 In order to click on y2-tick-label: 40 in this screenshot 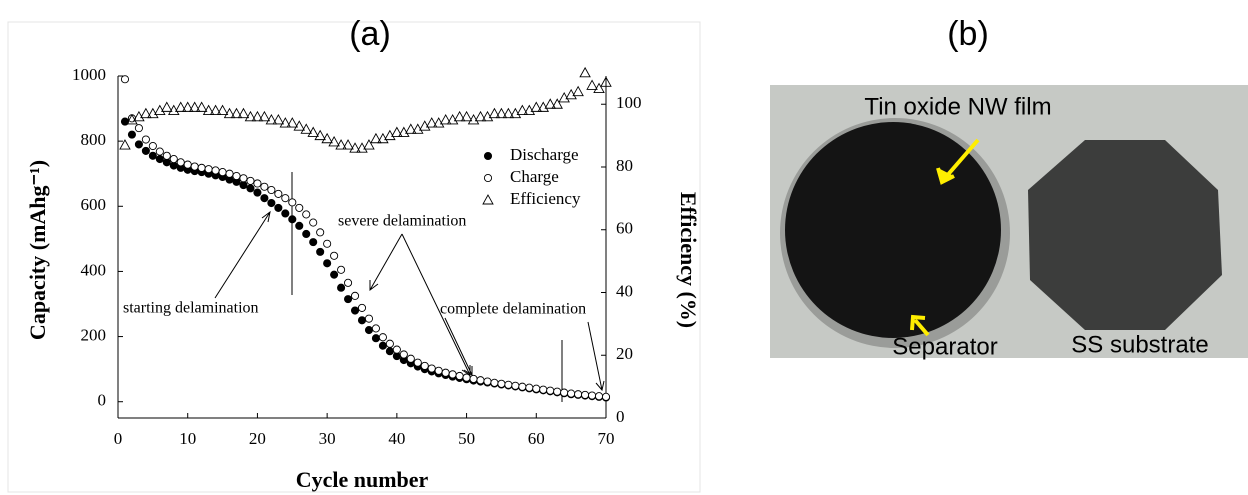, I will do `click(624, 290)`.